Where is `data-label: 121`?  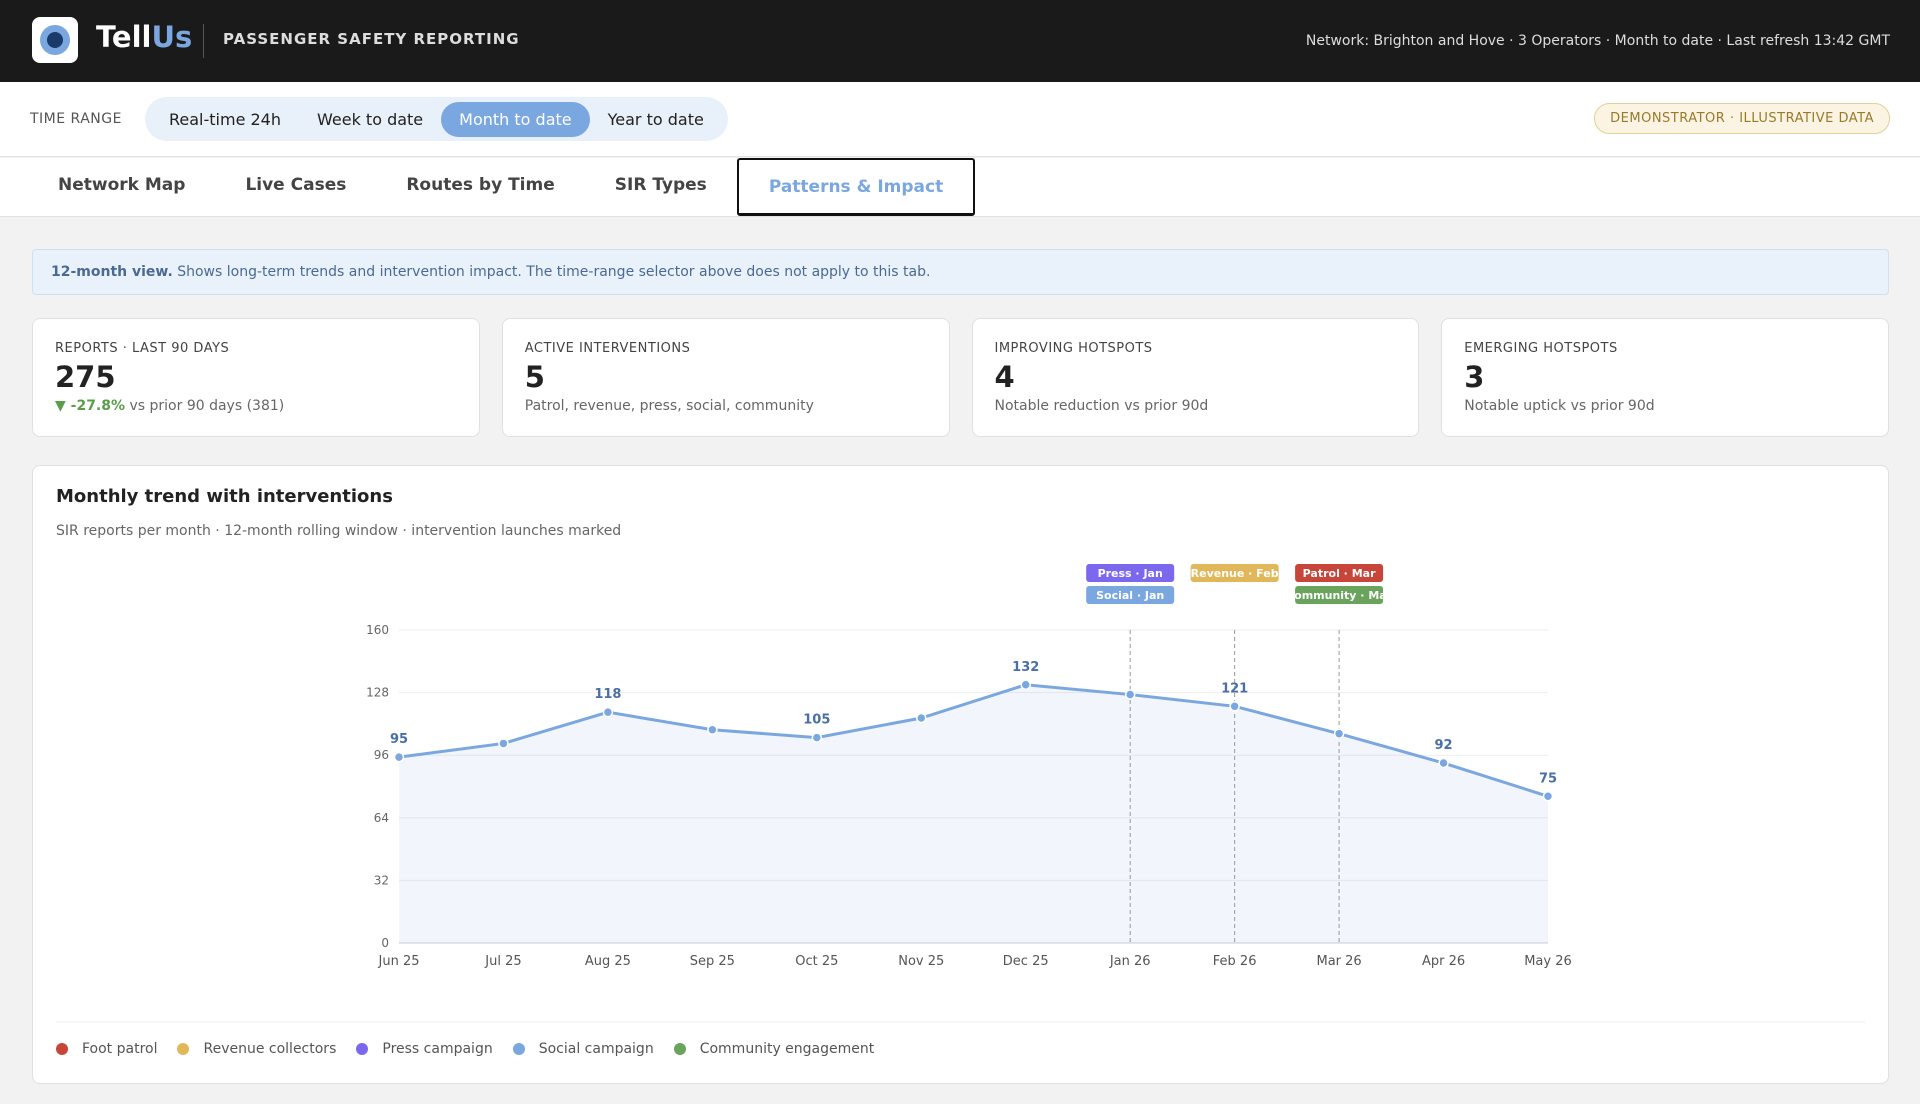
data-label: 121 is located at coordinates (1234, 688).